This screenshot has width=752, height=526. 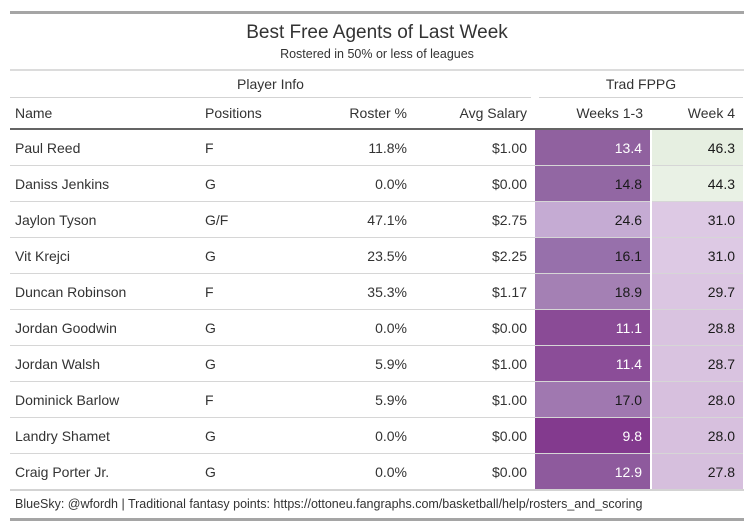 I want to click on cell-weeks-1-3: 18.9, so click(x=593, y=291).